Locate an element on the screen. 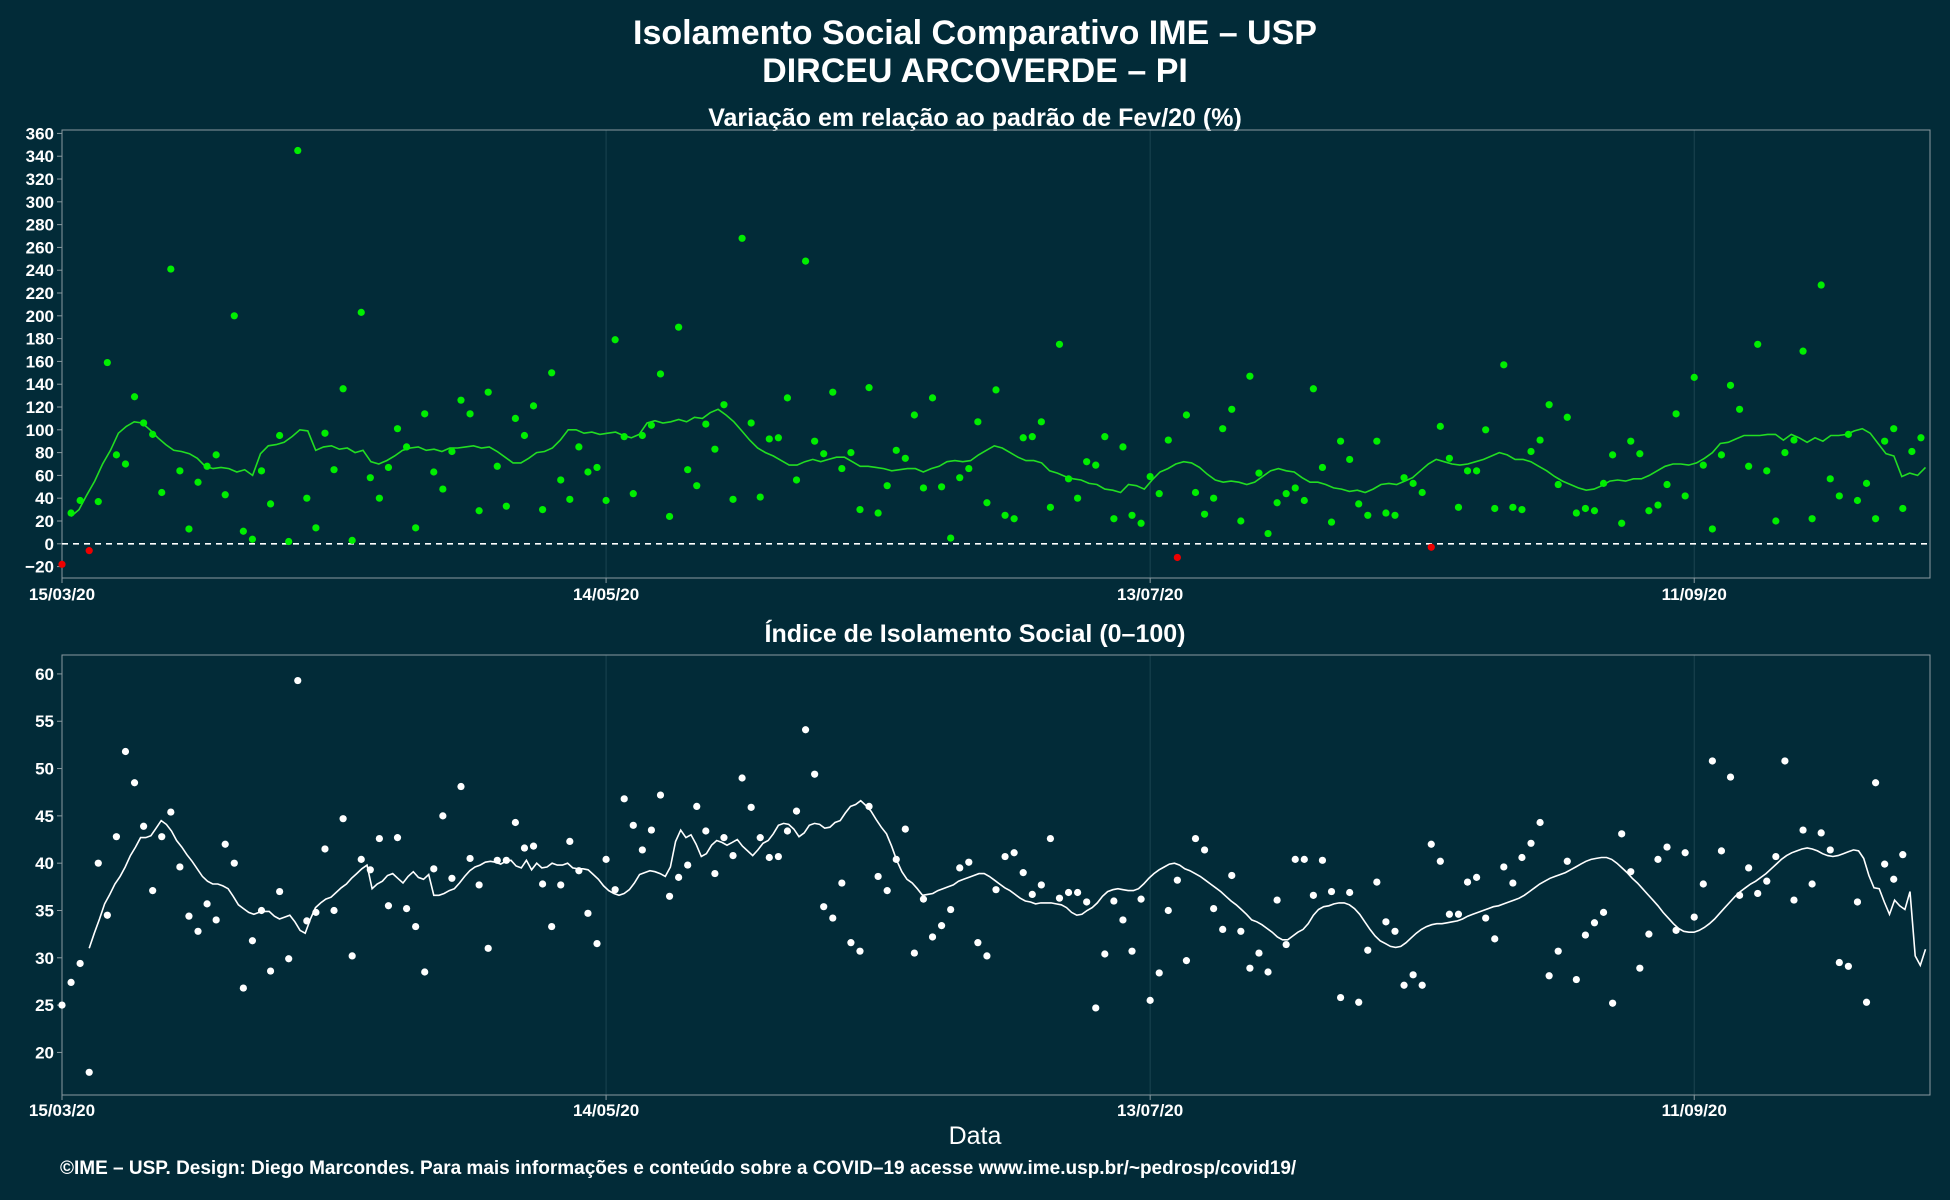 Image resolution: width=1950 pixels, height=1200 pixels. y-tick-label: 160 is located at coordinates (40, 361).